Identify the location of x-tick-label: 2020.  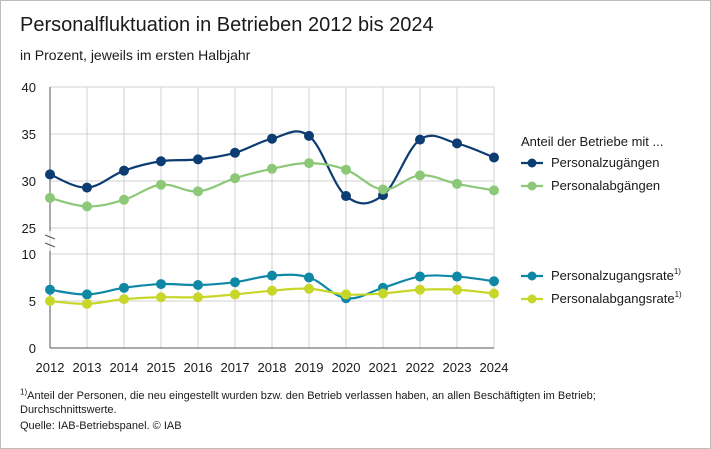
(346, 367).